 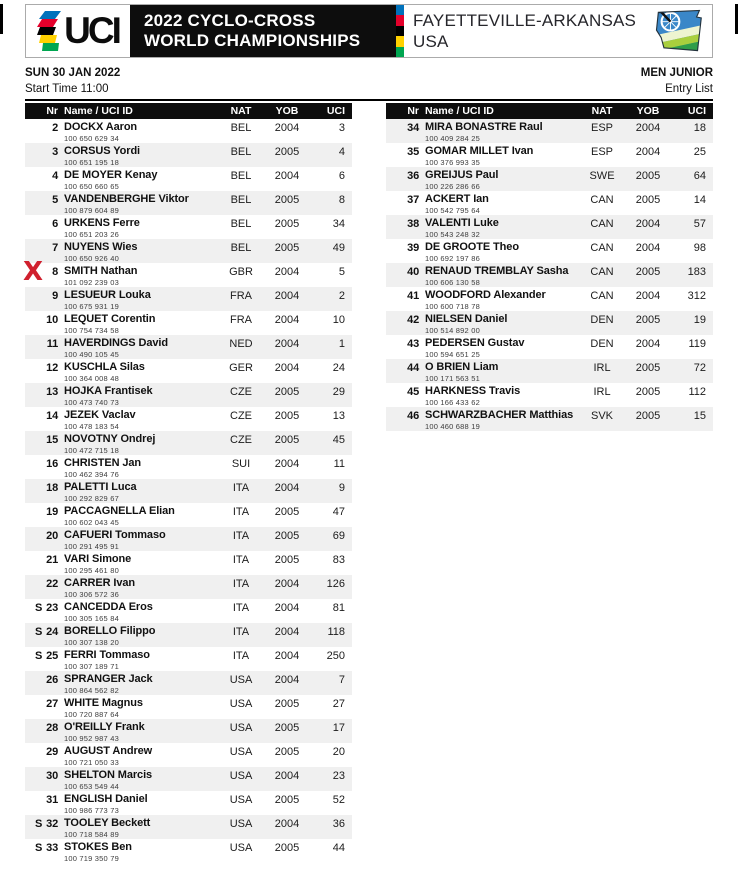 What do you see at coordinates (697, 344) in the screenshot?
I see `rider-uci-rank: 119` at bounding box center [697, 344].